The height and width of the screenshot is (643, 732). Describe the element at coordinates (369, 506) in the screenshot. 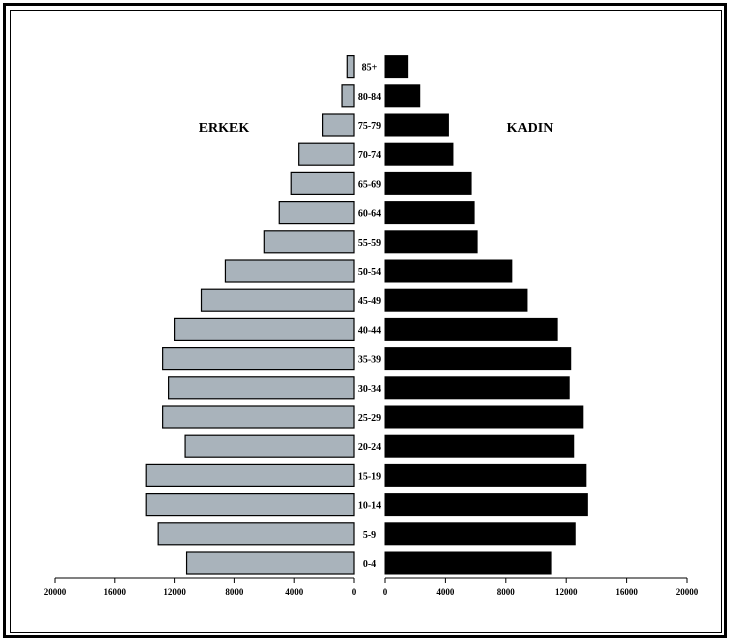

I see `age-group-label: 10-14` at that location.